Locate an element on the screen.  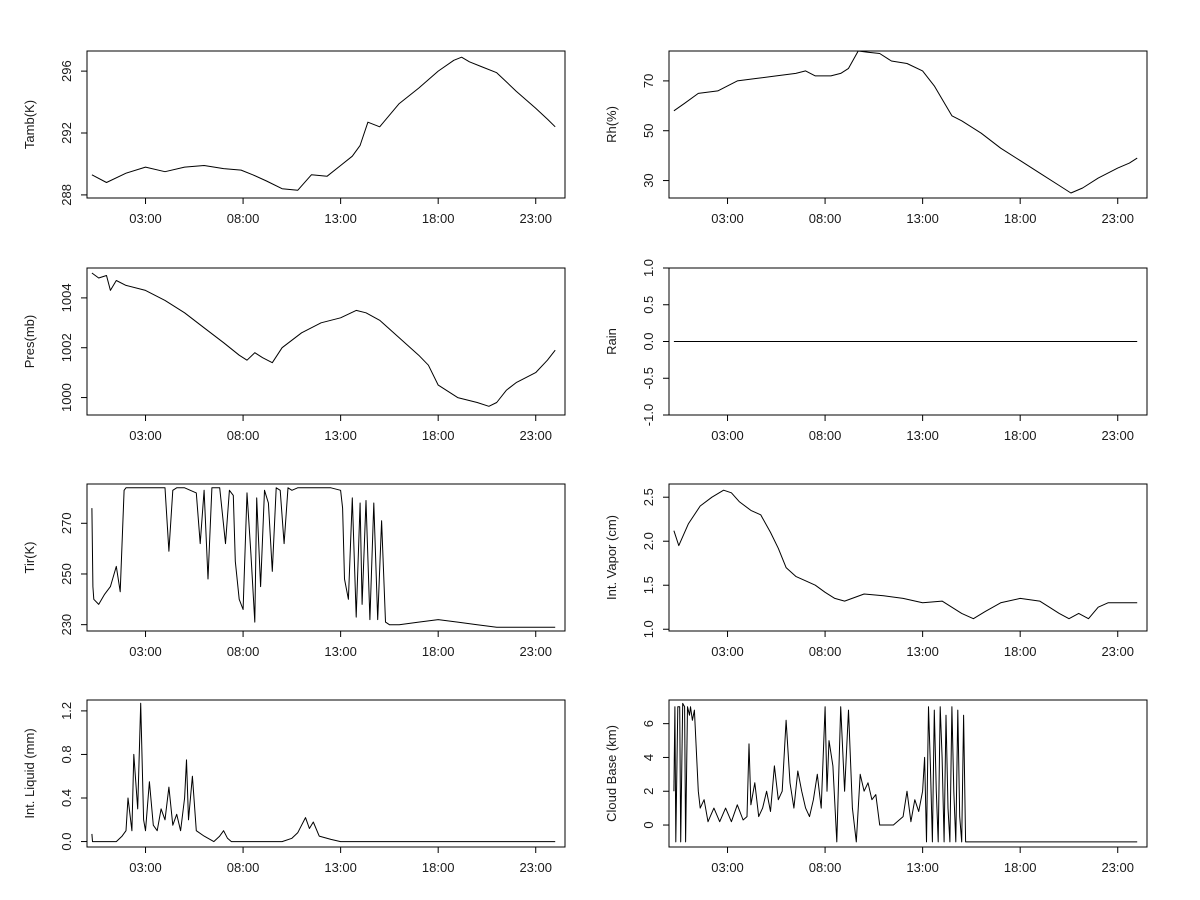
tamb-k-x-axis: 03:00 08:00 13:00 18:00 23:00 is located at coordinates (340, 211).